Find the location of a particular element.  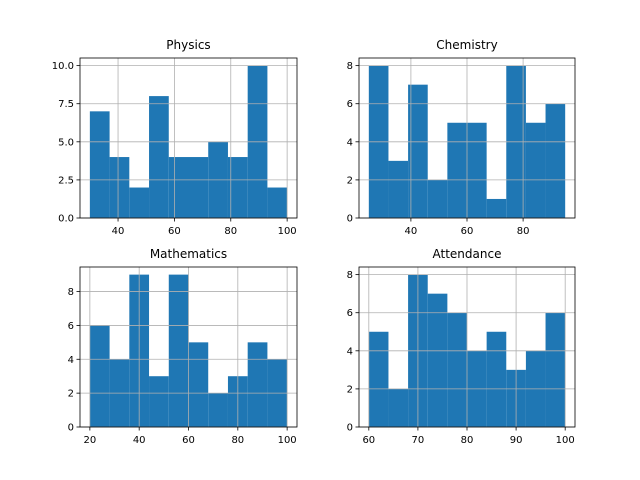

mathematics-ytick-label: 8 is located at coordinates (71, 292).